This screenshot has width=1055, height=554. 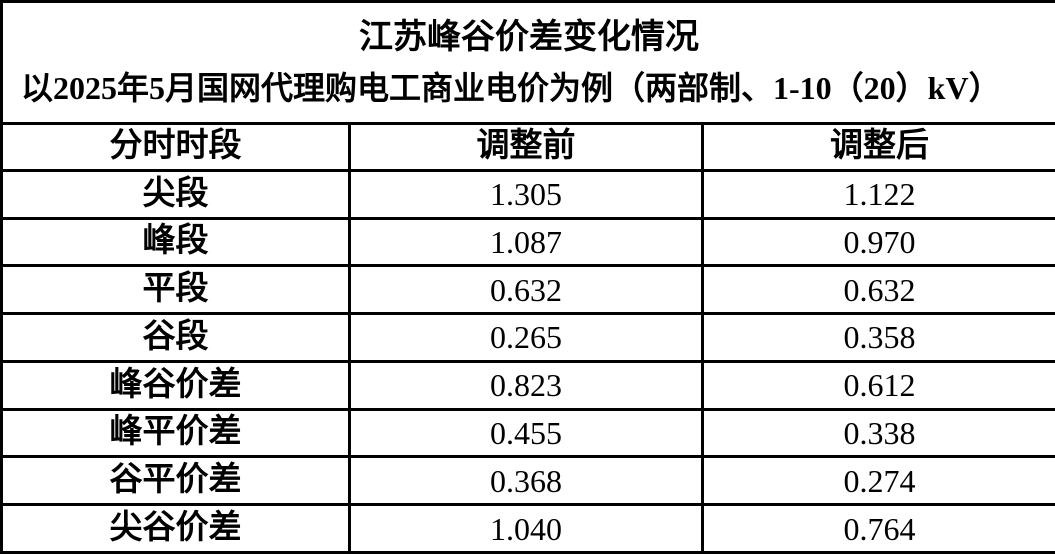 What do you see at coordinates (175, 528) in the screenshot?
I see `row-label: 尖谷价差` at bounding box center [175, 528].